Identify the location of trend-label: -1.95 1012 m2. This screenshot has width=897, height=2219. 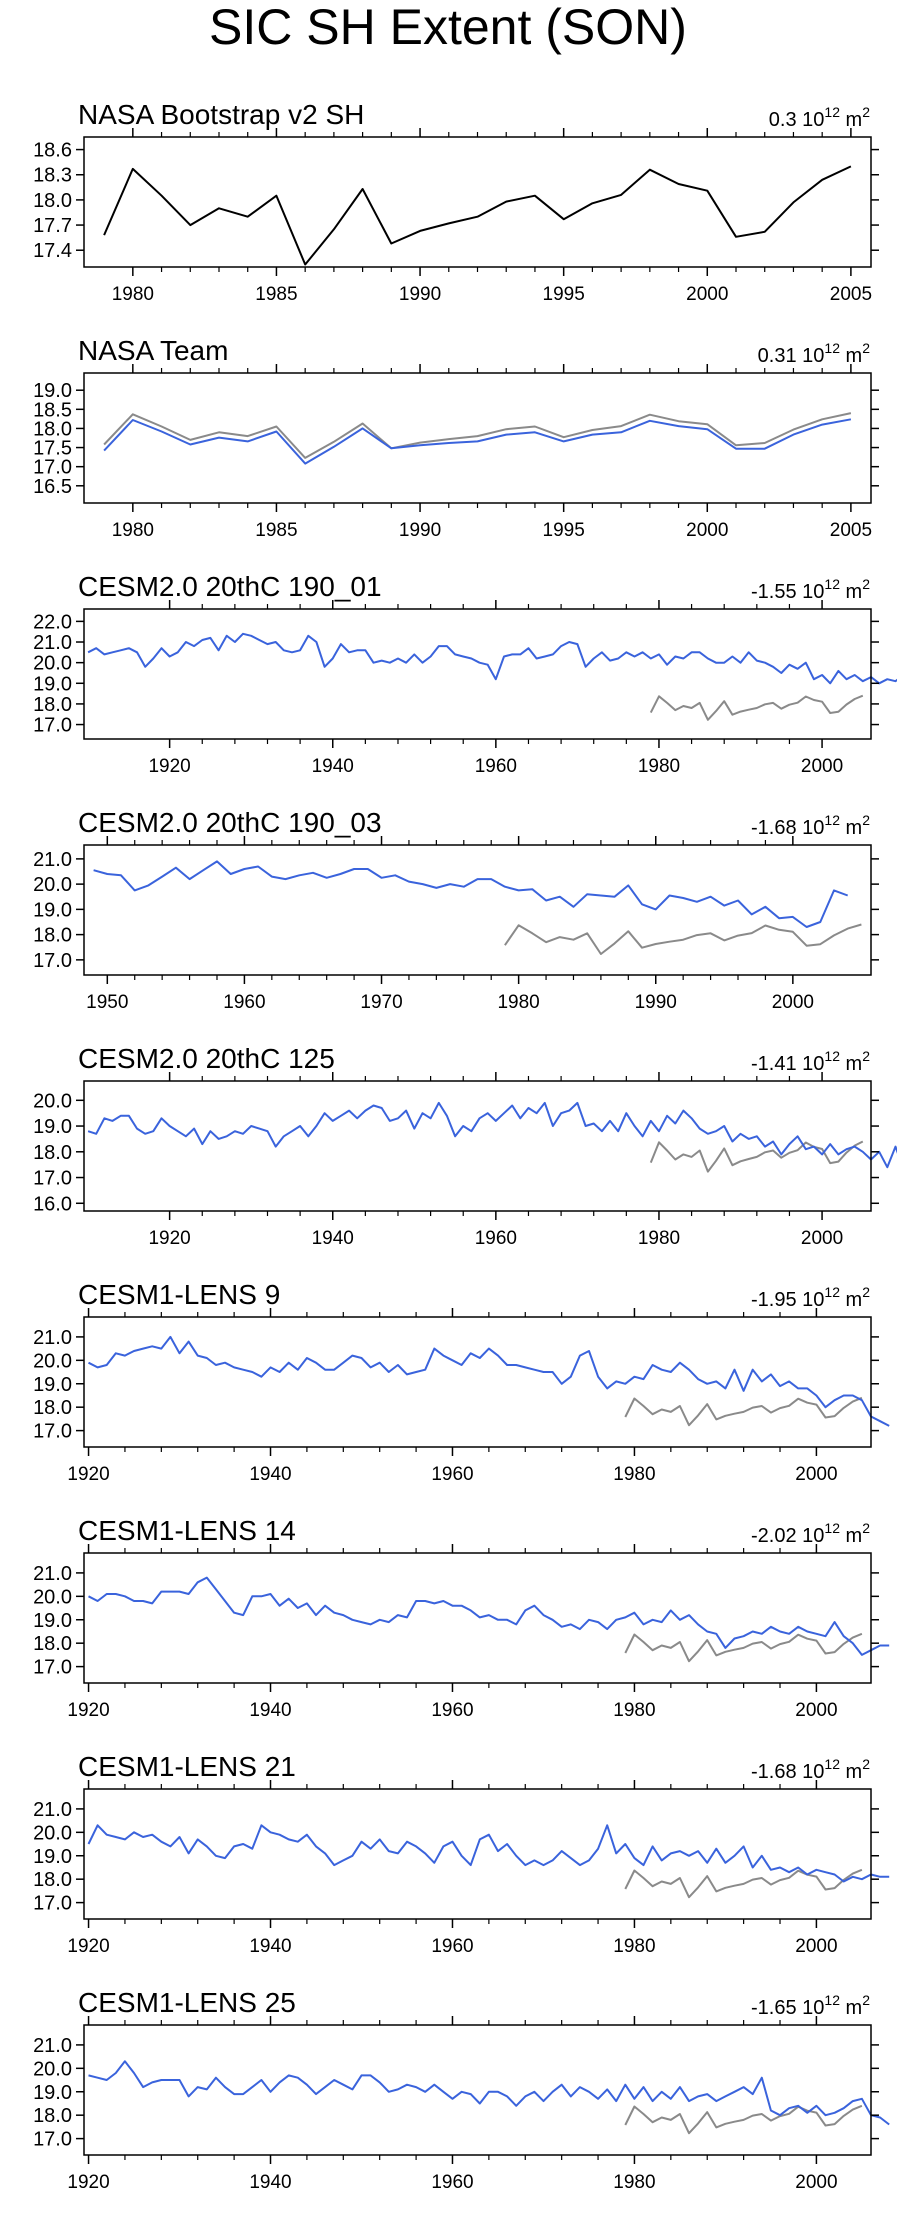
(810, 1297).